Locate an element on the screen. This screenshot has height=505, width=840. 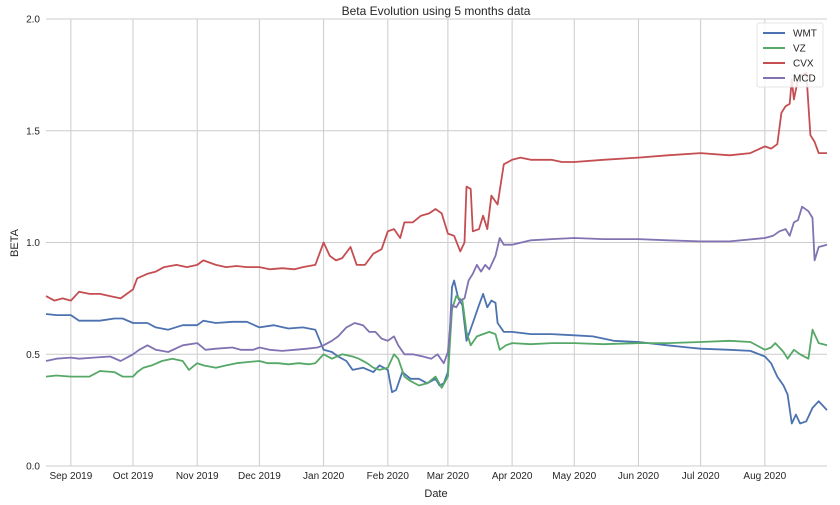
x-tick-label: Aug 2020 is located at coordinates (764, 476).